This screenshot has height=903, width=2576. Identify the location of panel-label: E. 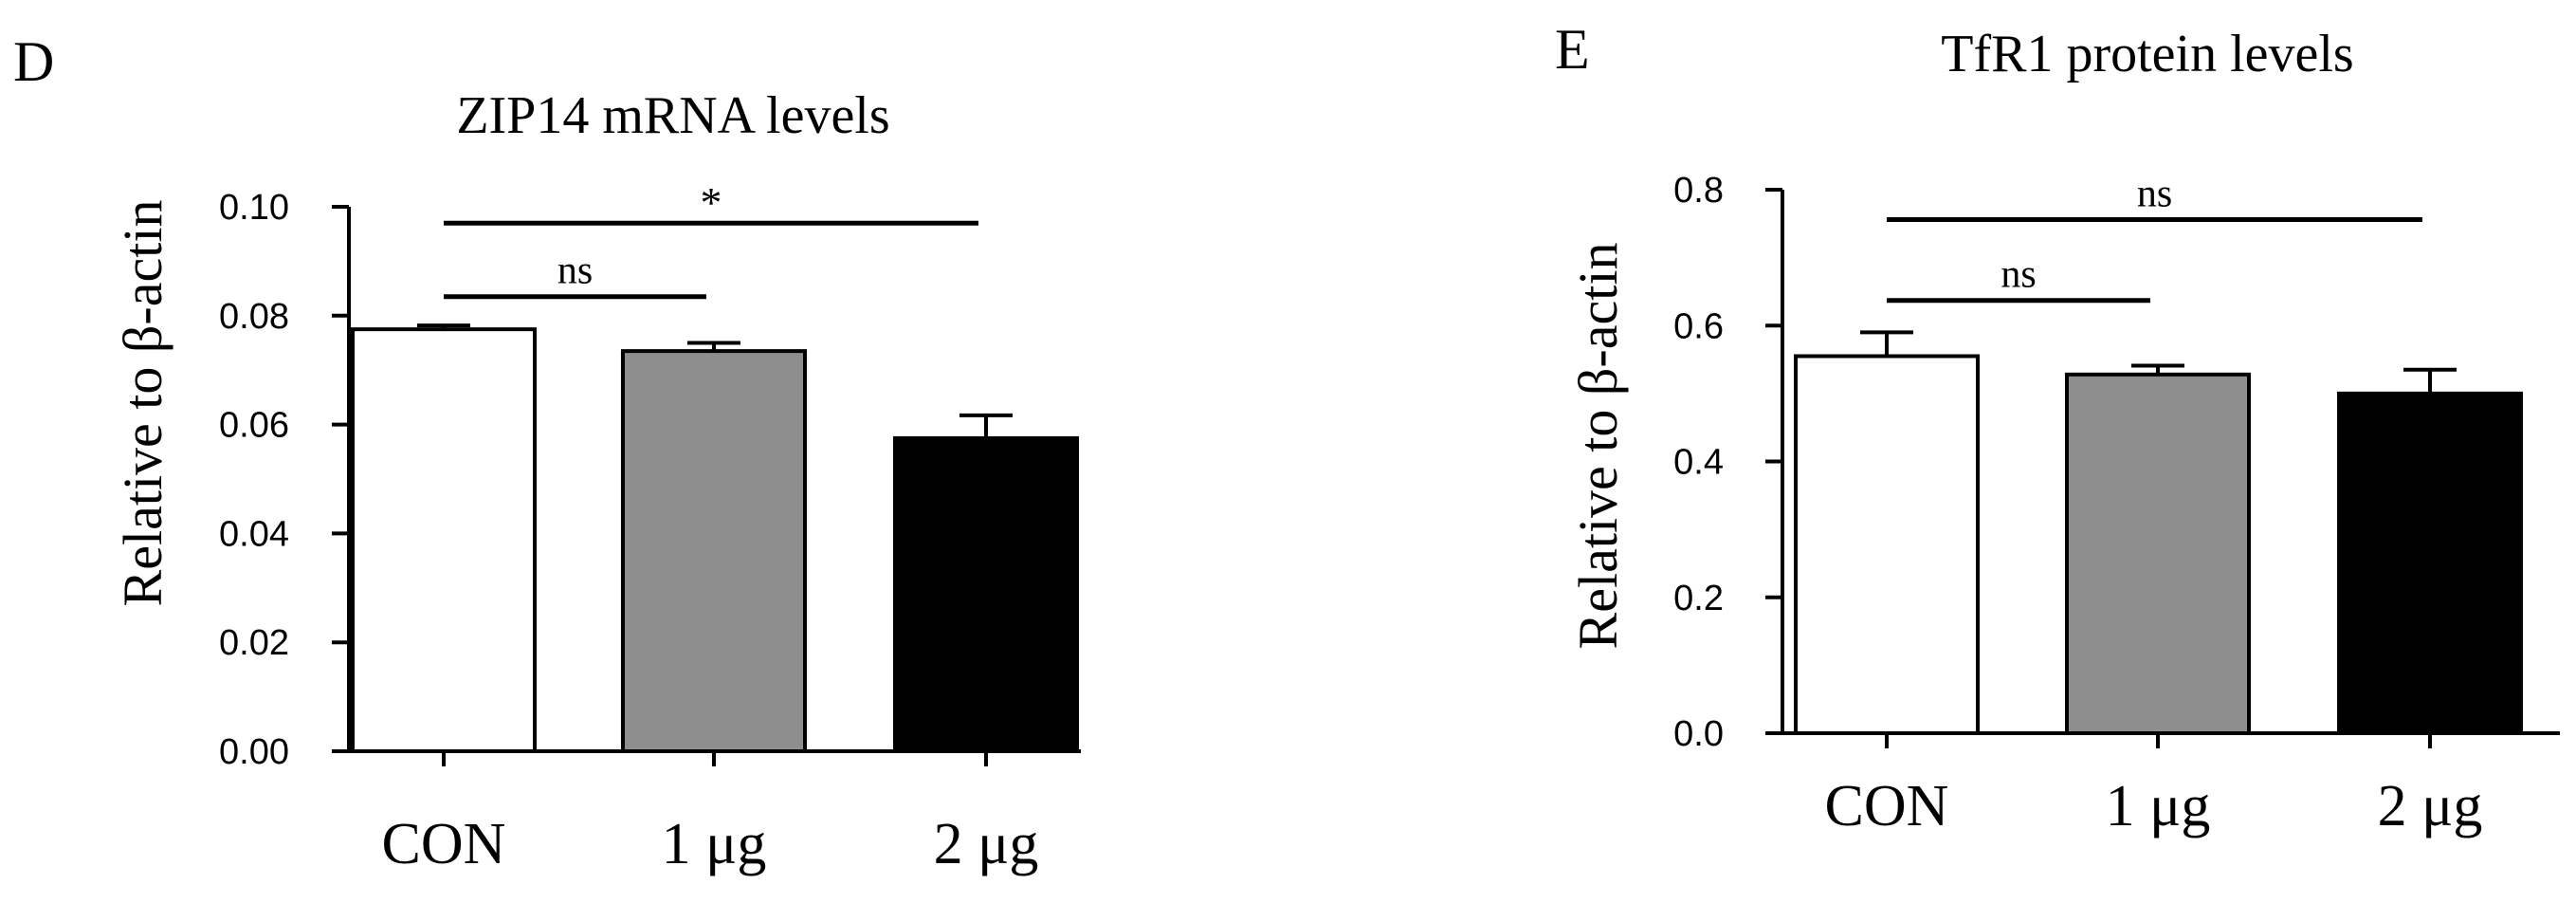
(1572, 50).